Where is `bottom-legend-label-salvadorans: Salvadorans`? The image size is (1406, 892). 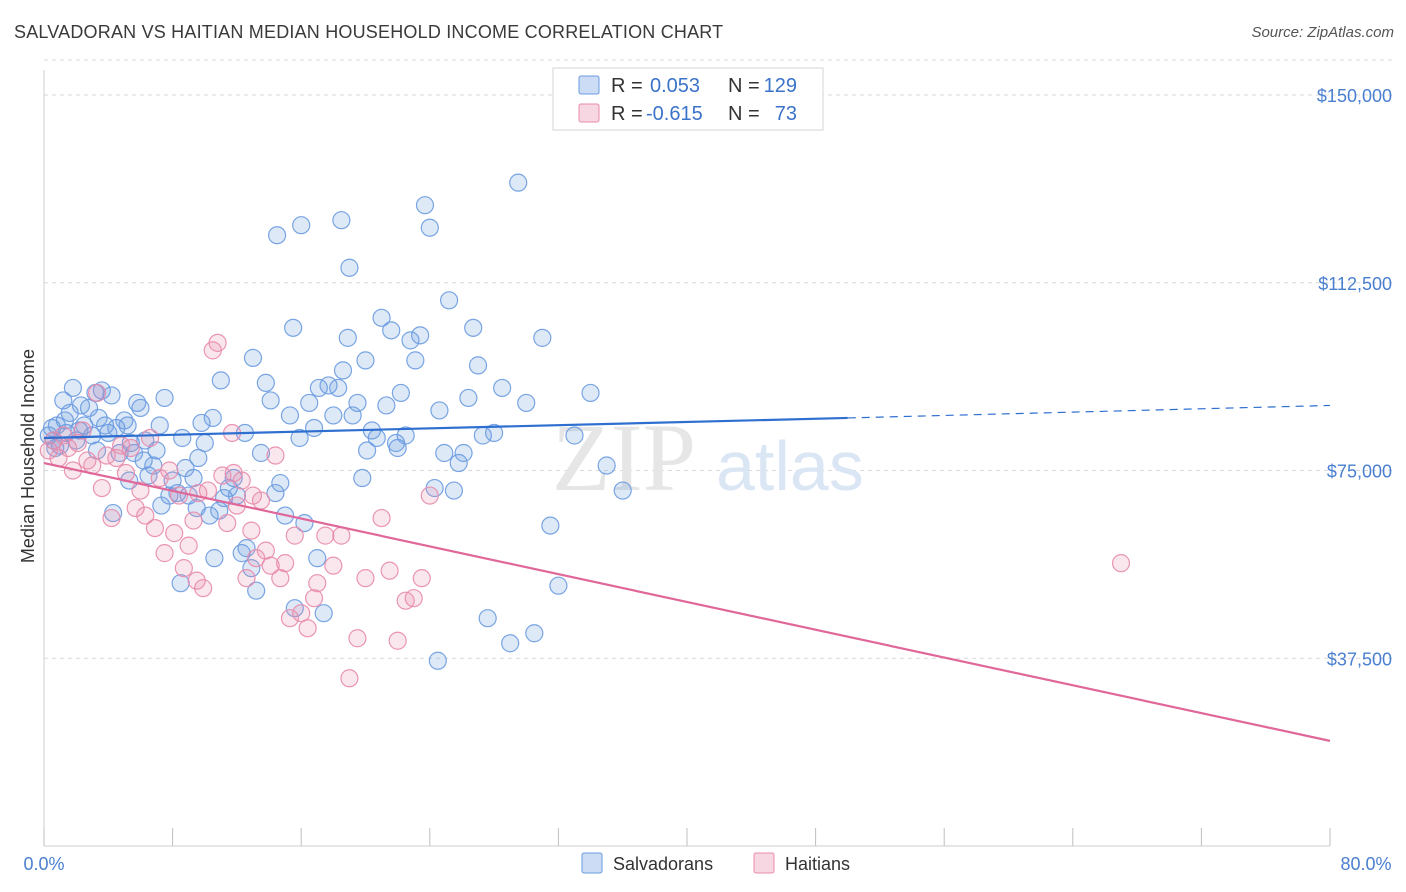 bottom-legend-label-salvadorans: Salvadorans is located at coordinates (663, 864).